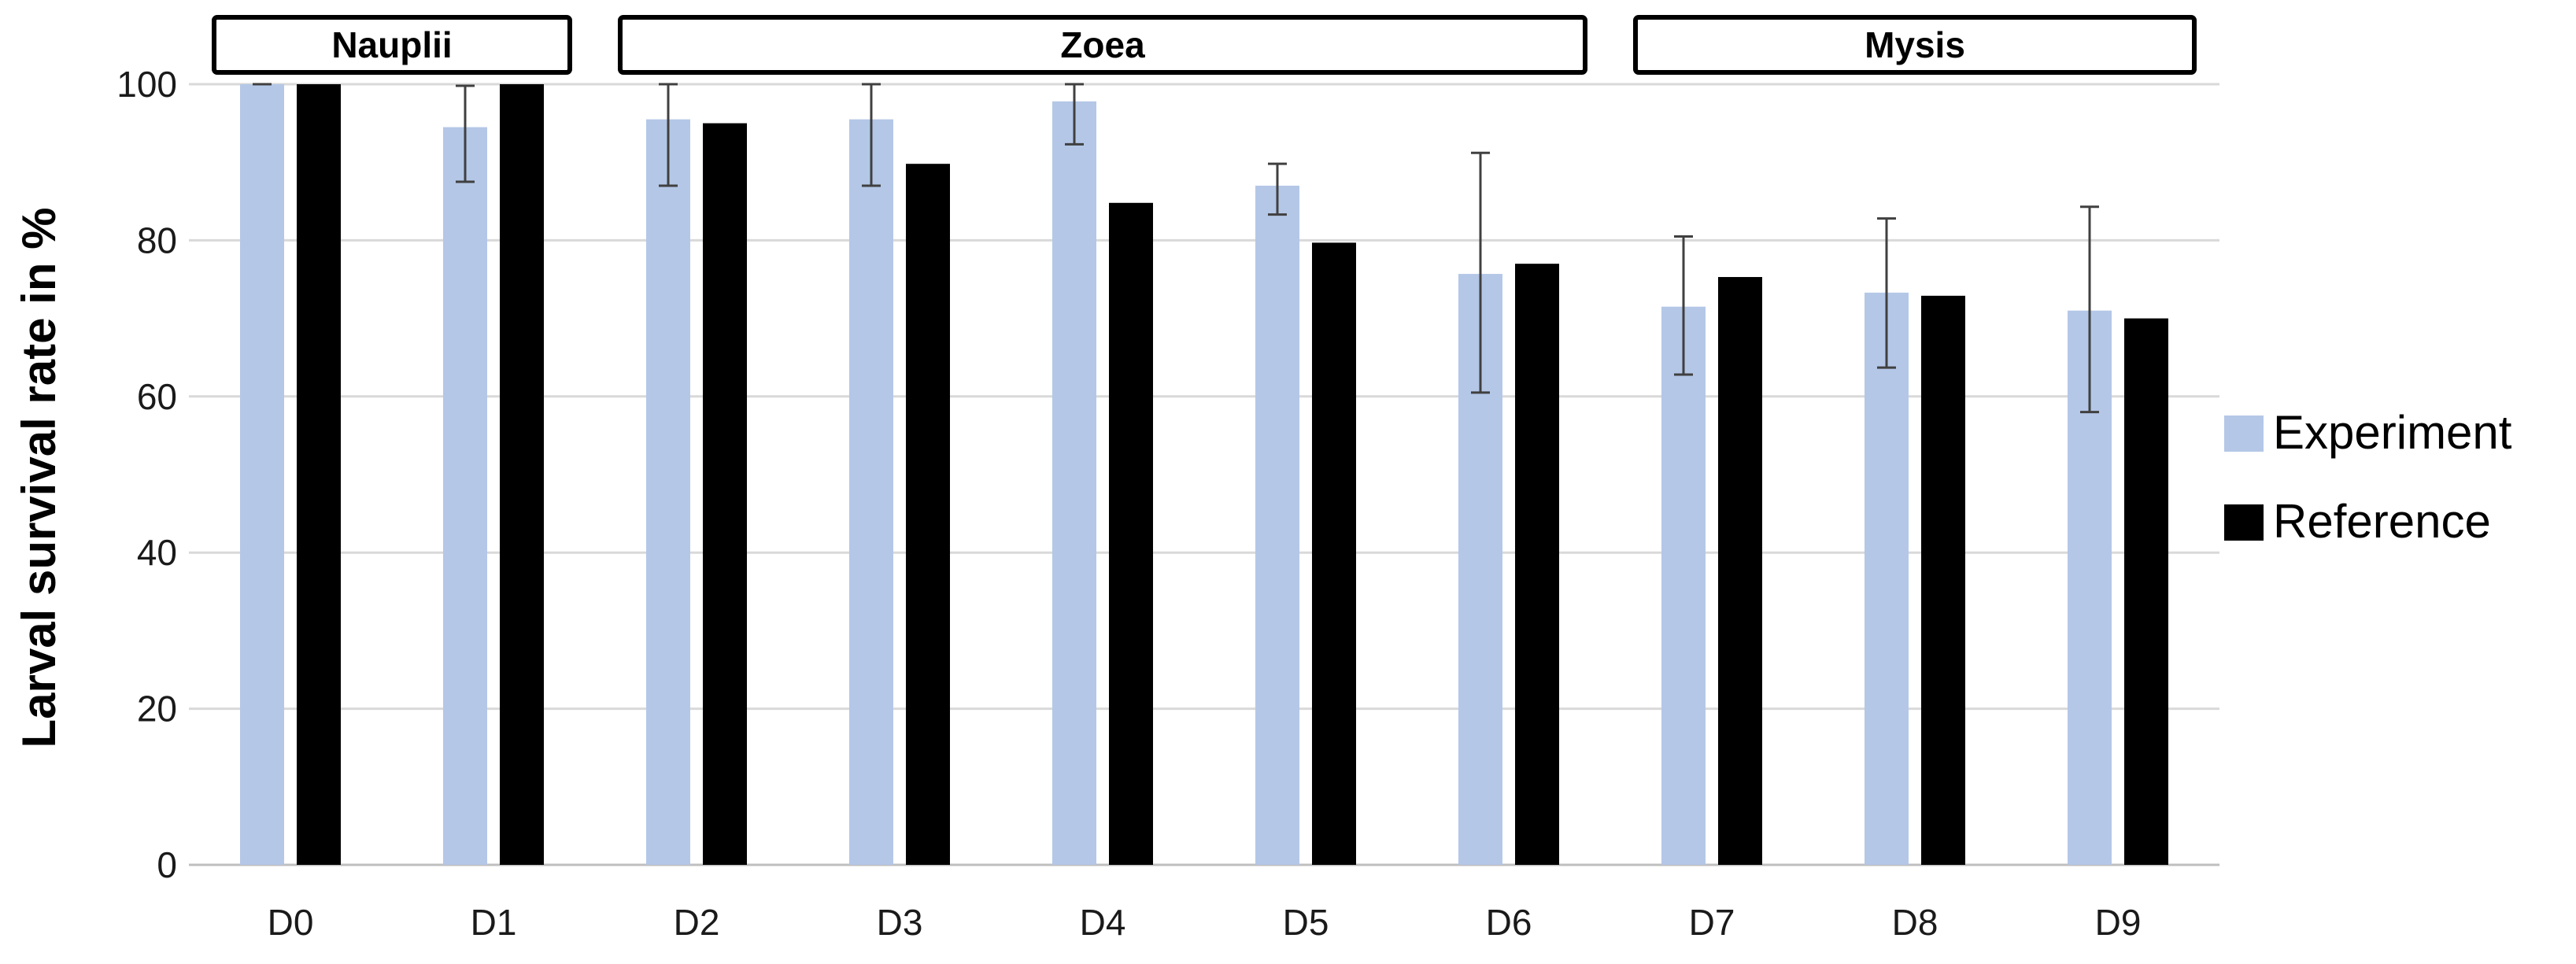 The height and width of the screenshot is (964, 2576). Describe the element at coordinates (1943, 580) in the screenshot. I see `bar-reference-D8` at that location.